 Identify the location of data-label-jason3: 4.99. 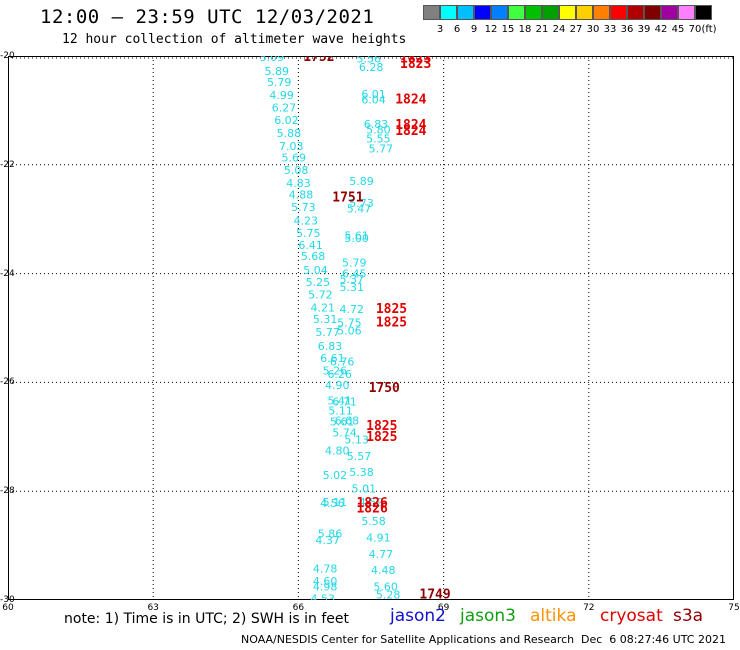
(281, 95).